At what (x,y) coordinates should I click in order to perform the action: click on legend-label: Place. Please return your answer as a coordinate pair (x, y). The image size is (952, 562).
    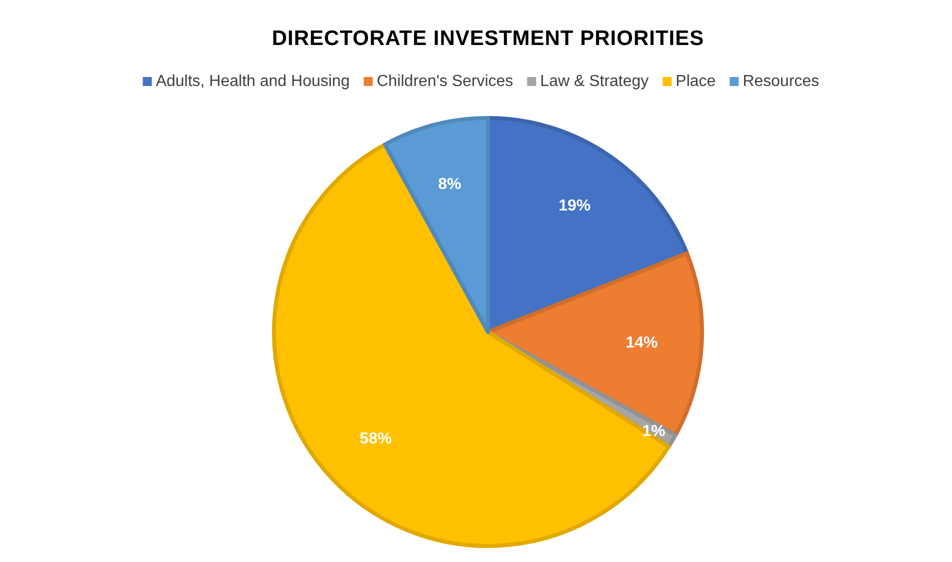
    Looking at the image, I should click on (696, 81).